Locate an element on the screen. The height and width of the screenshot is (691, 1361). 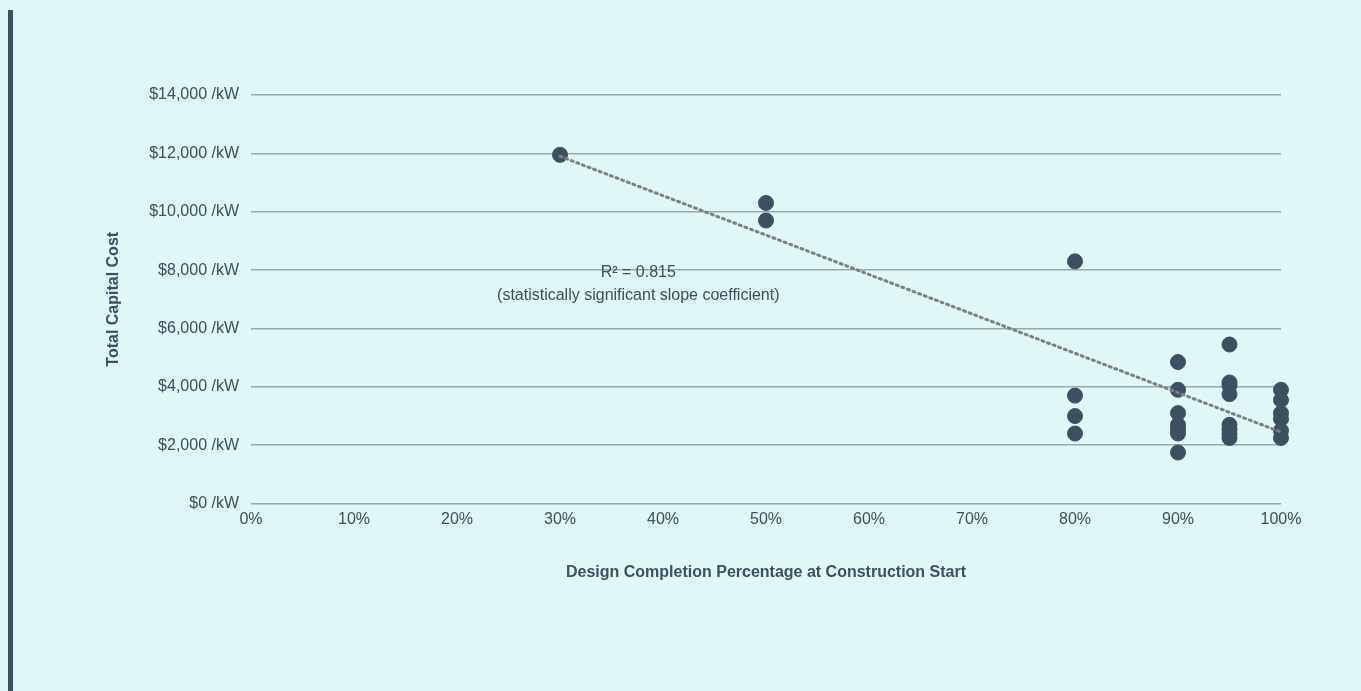
y-tick-label: $4,000 /kW is located at coordinates (199, 386).